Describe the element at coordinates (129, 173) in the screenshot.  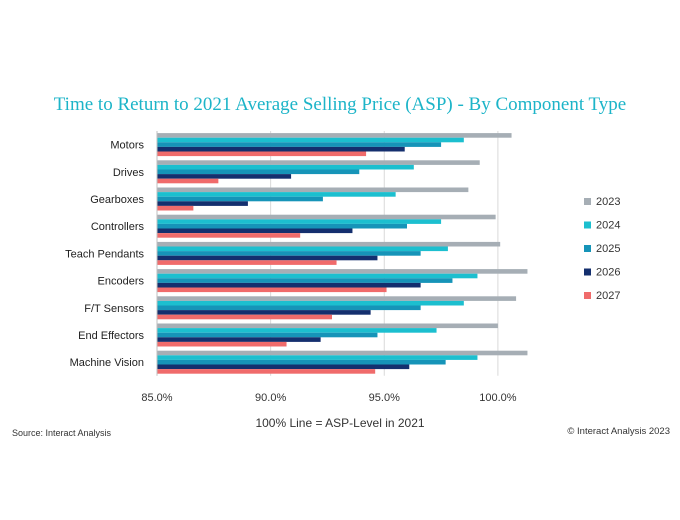
I see `category-label: Drives` at that location.